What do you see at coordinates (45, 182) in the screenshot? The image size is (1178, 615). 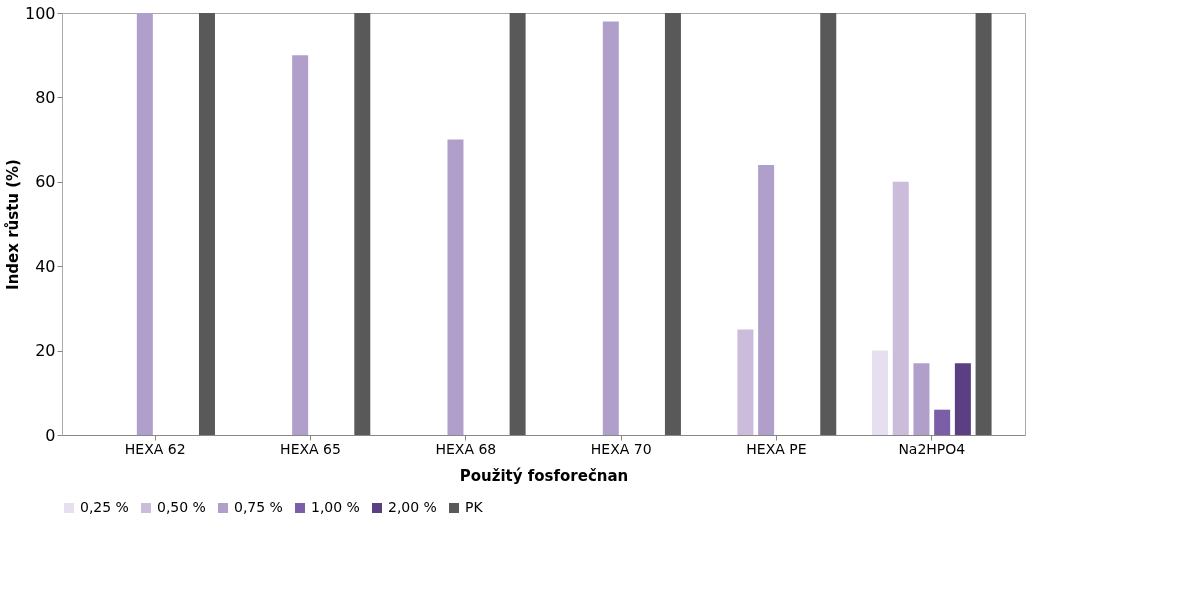 I see `y-tick-label: 60` at bounding box center [45, 182].